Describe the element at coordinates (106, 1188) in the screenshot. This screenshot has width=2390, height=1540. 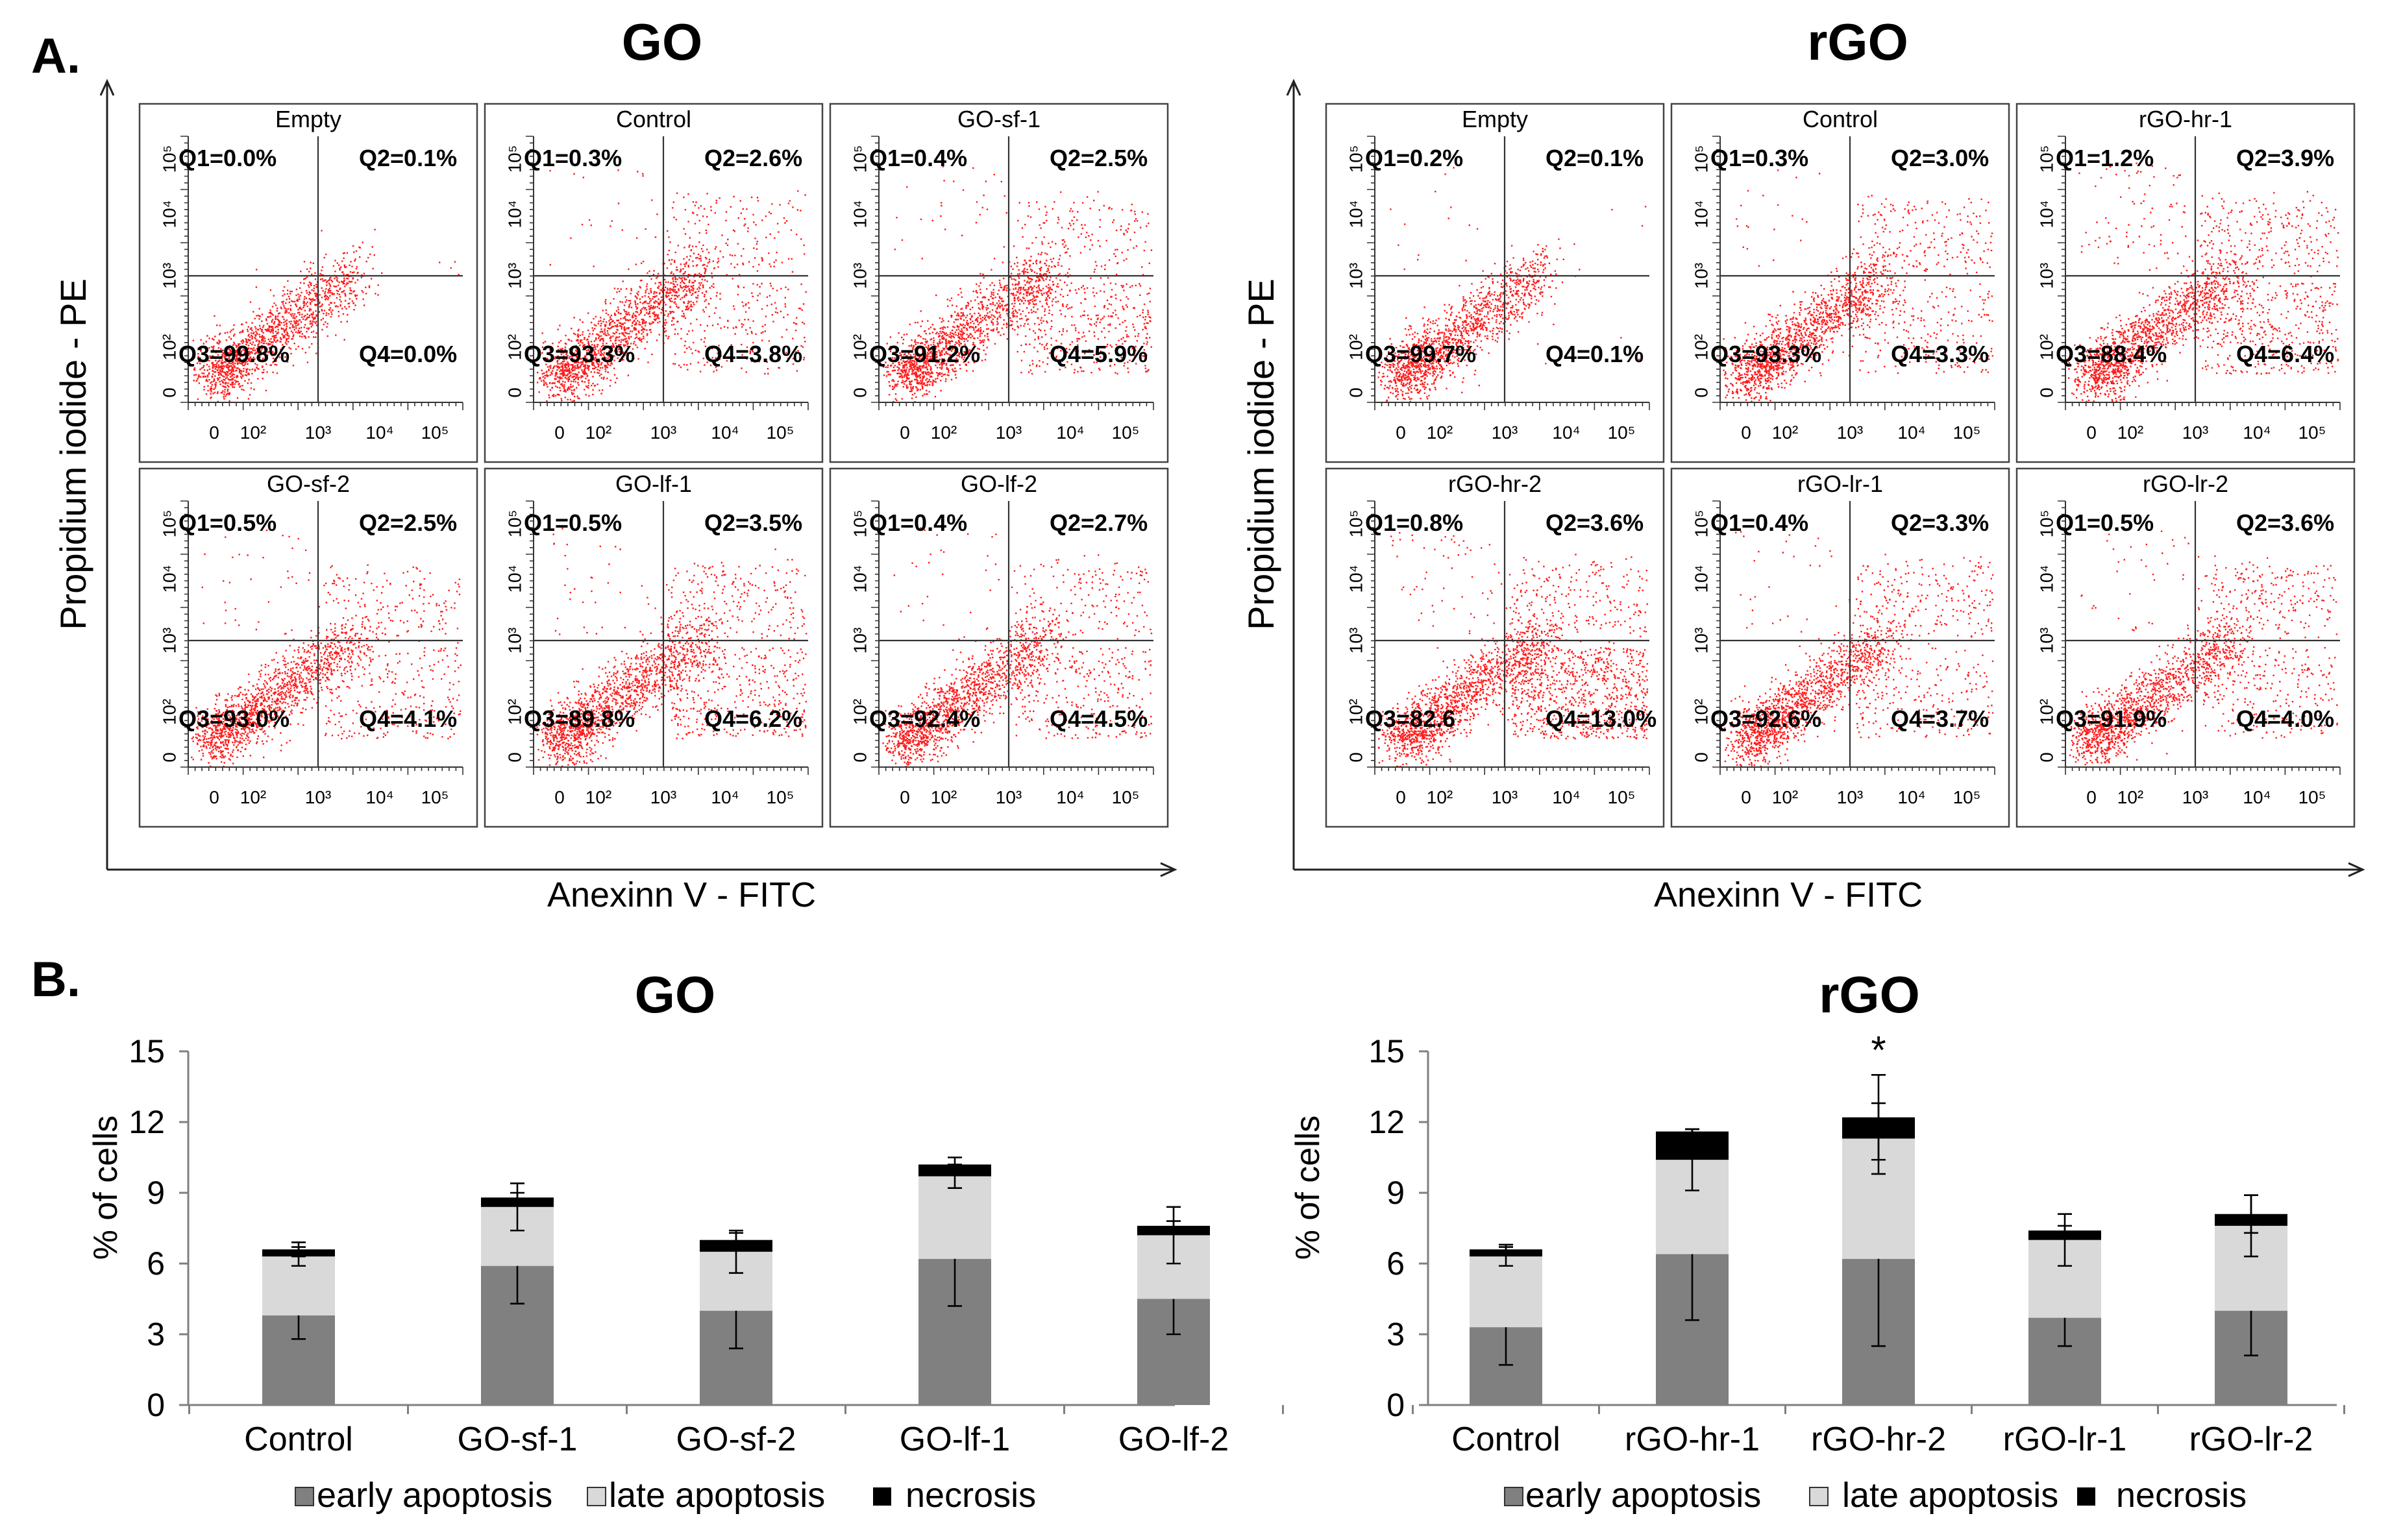
I see `go-bar-ylabel: % of cells` at that location.